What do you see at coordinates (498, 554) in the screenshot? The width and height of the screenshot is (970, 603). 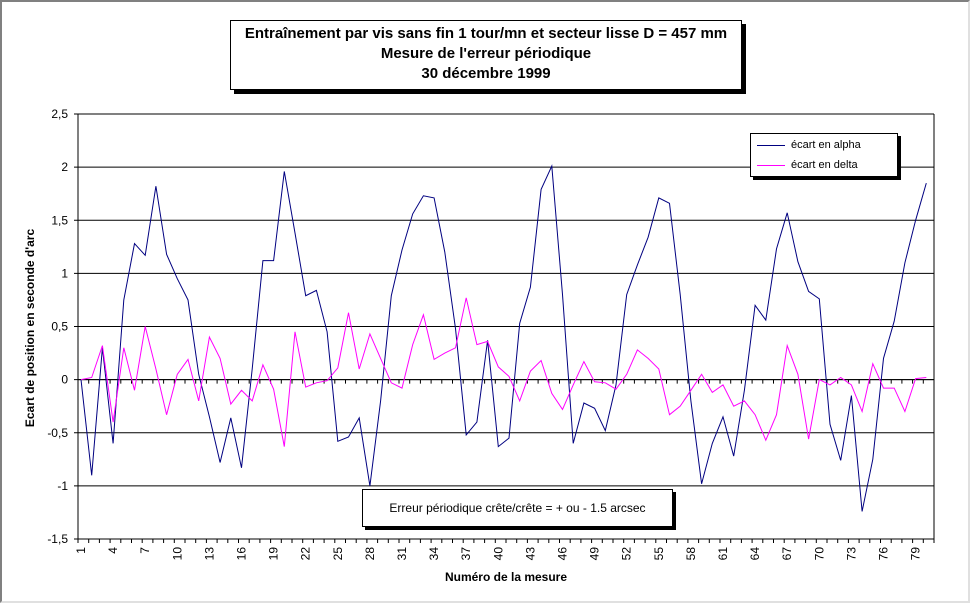 I see `x-tick-label: 40` at bounding box center [498, 554].